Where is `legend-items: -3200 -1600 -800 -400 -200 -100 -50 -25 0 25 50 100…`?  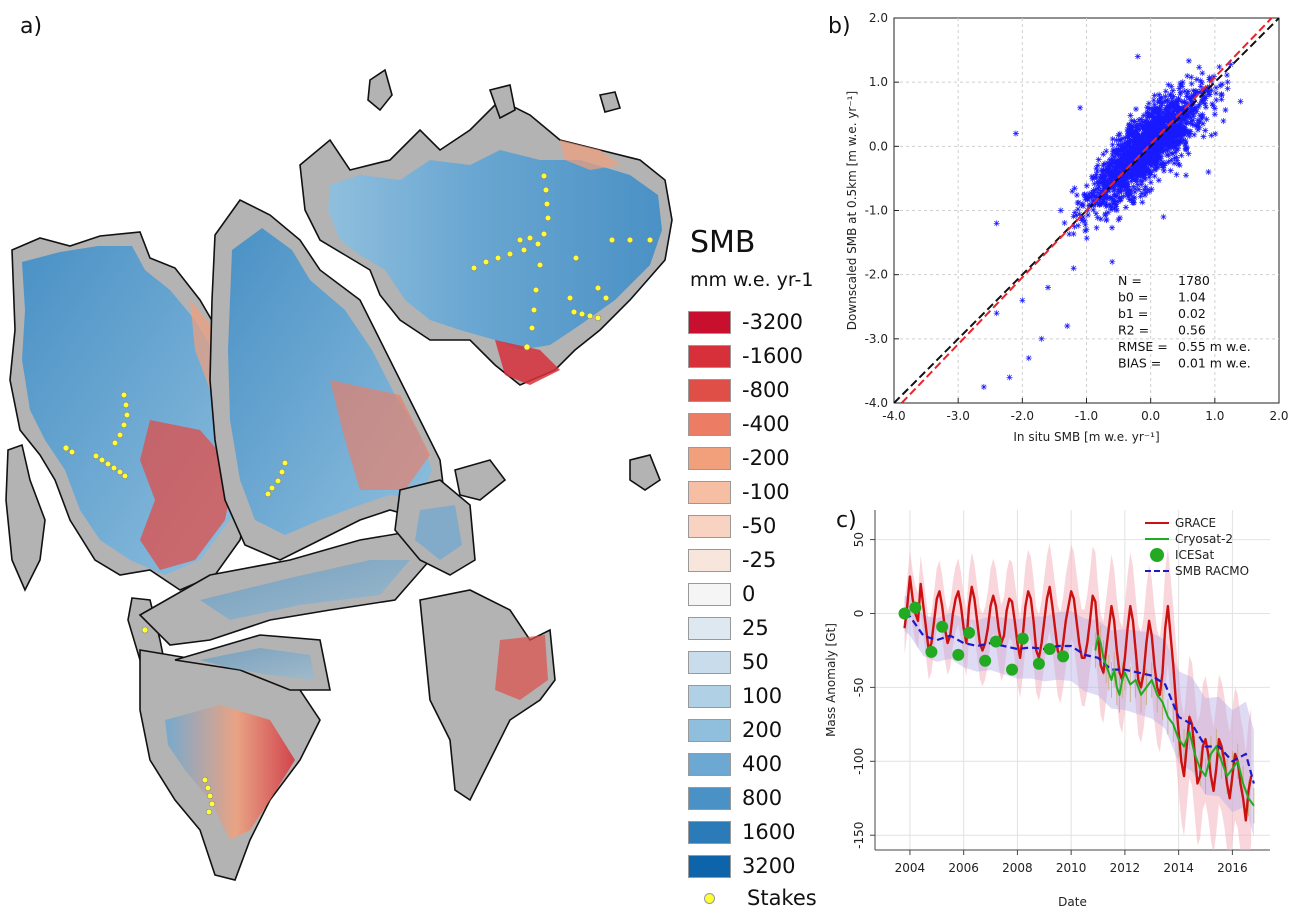 legend-items: -3200 -1600 -800 -400 -200 -100 -50 -25 0 25 50 100… is located at coordinates (758, 594).